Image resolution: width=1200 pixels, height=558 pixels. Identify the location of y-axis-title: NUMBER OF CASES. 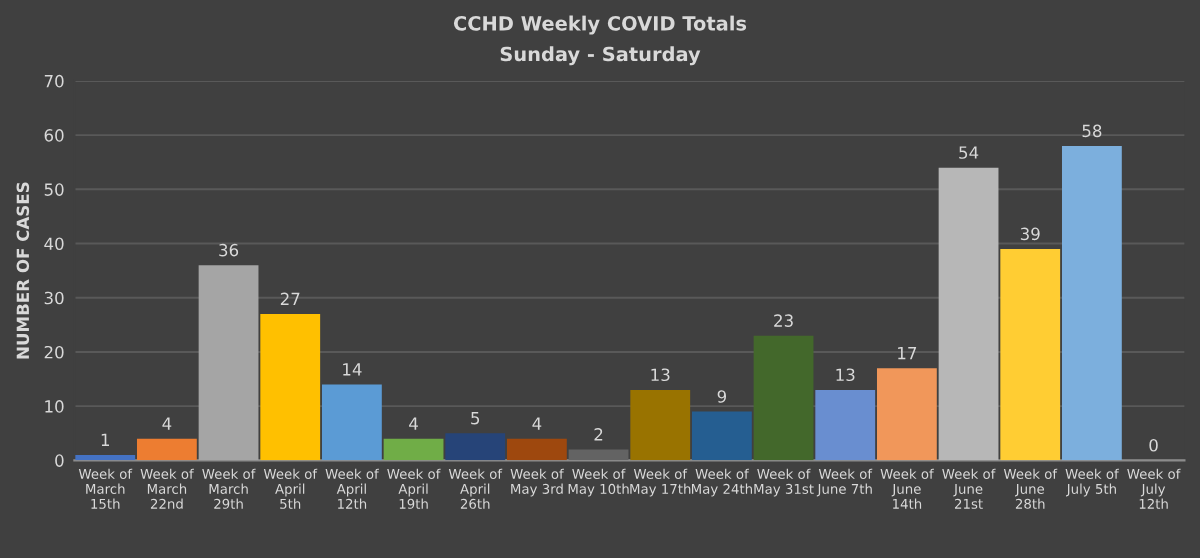
(23, 270).